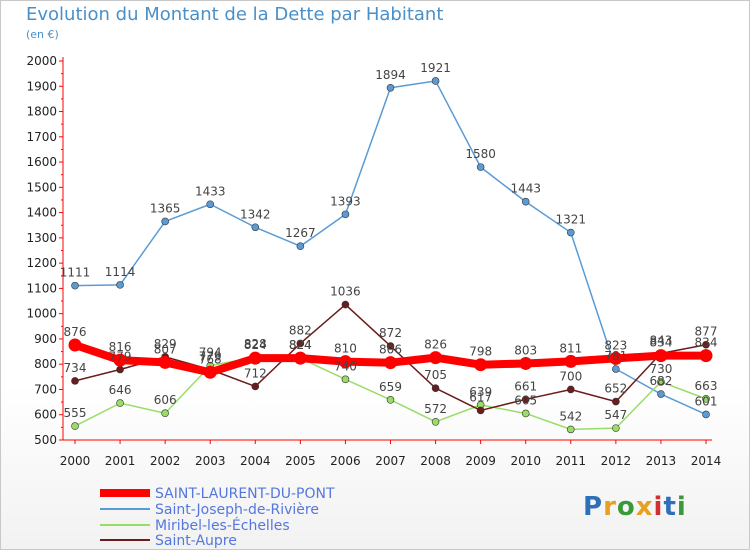 The width and height of the screenshot is (750, 550). Describe the element at coordinates (41, 238) in the screenshot. I see `y-tick-label: 1300` at that location.